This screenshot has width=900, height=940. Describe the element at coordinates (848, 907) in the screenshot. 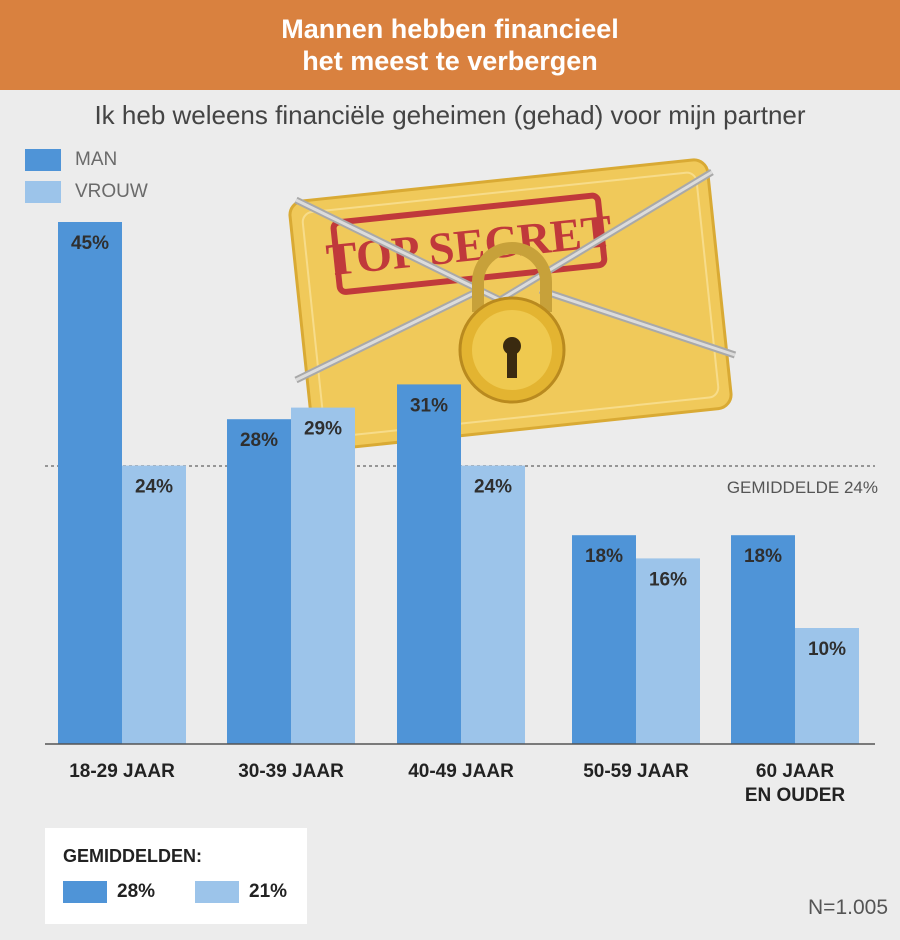

I see `sample-size-label: N=1.005` at that location.